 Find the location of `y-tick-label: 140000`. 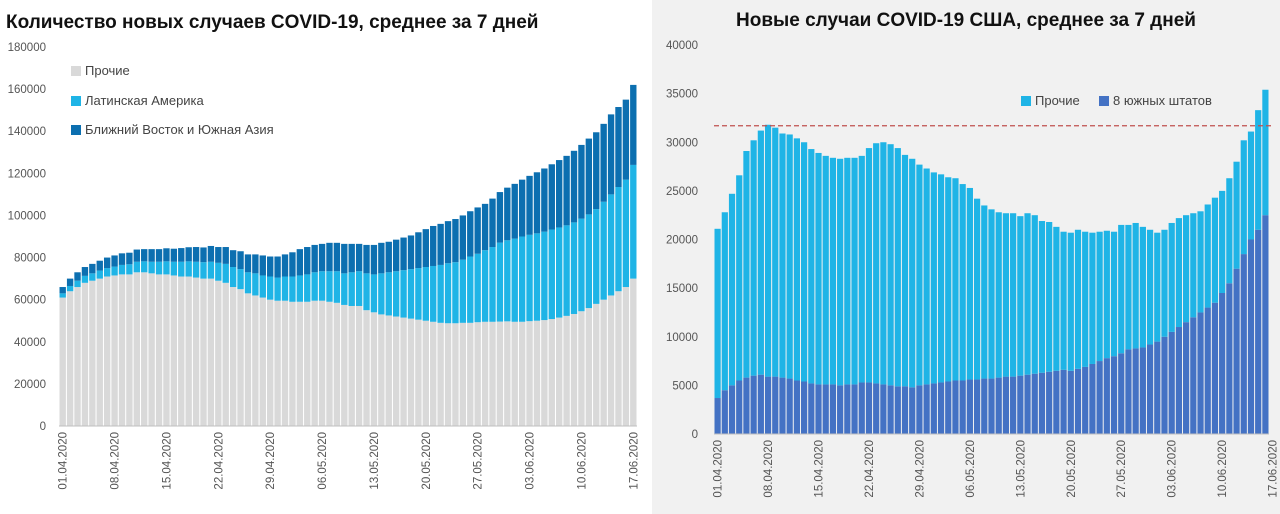

y-tick-label: 140000 is located at coordinates (27, 132).